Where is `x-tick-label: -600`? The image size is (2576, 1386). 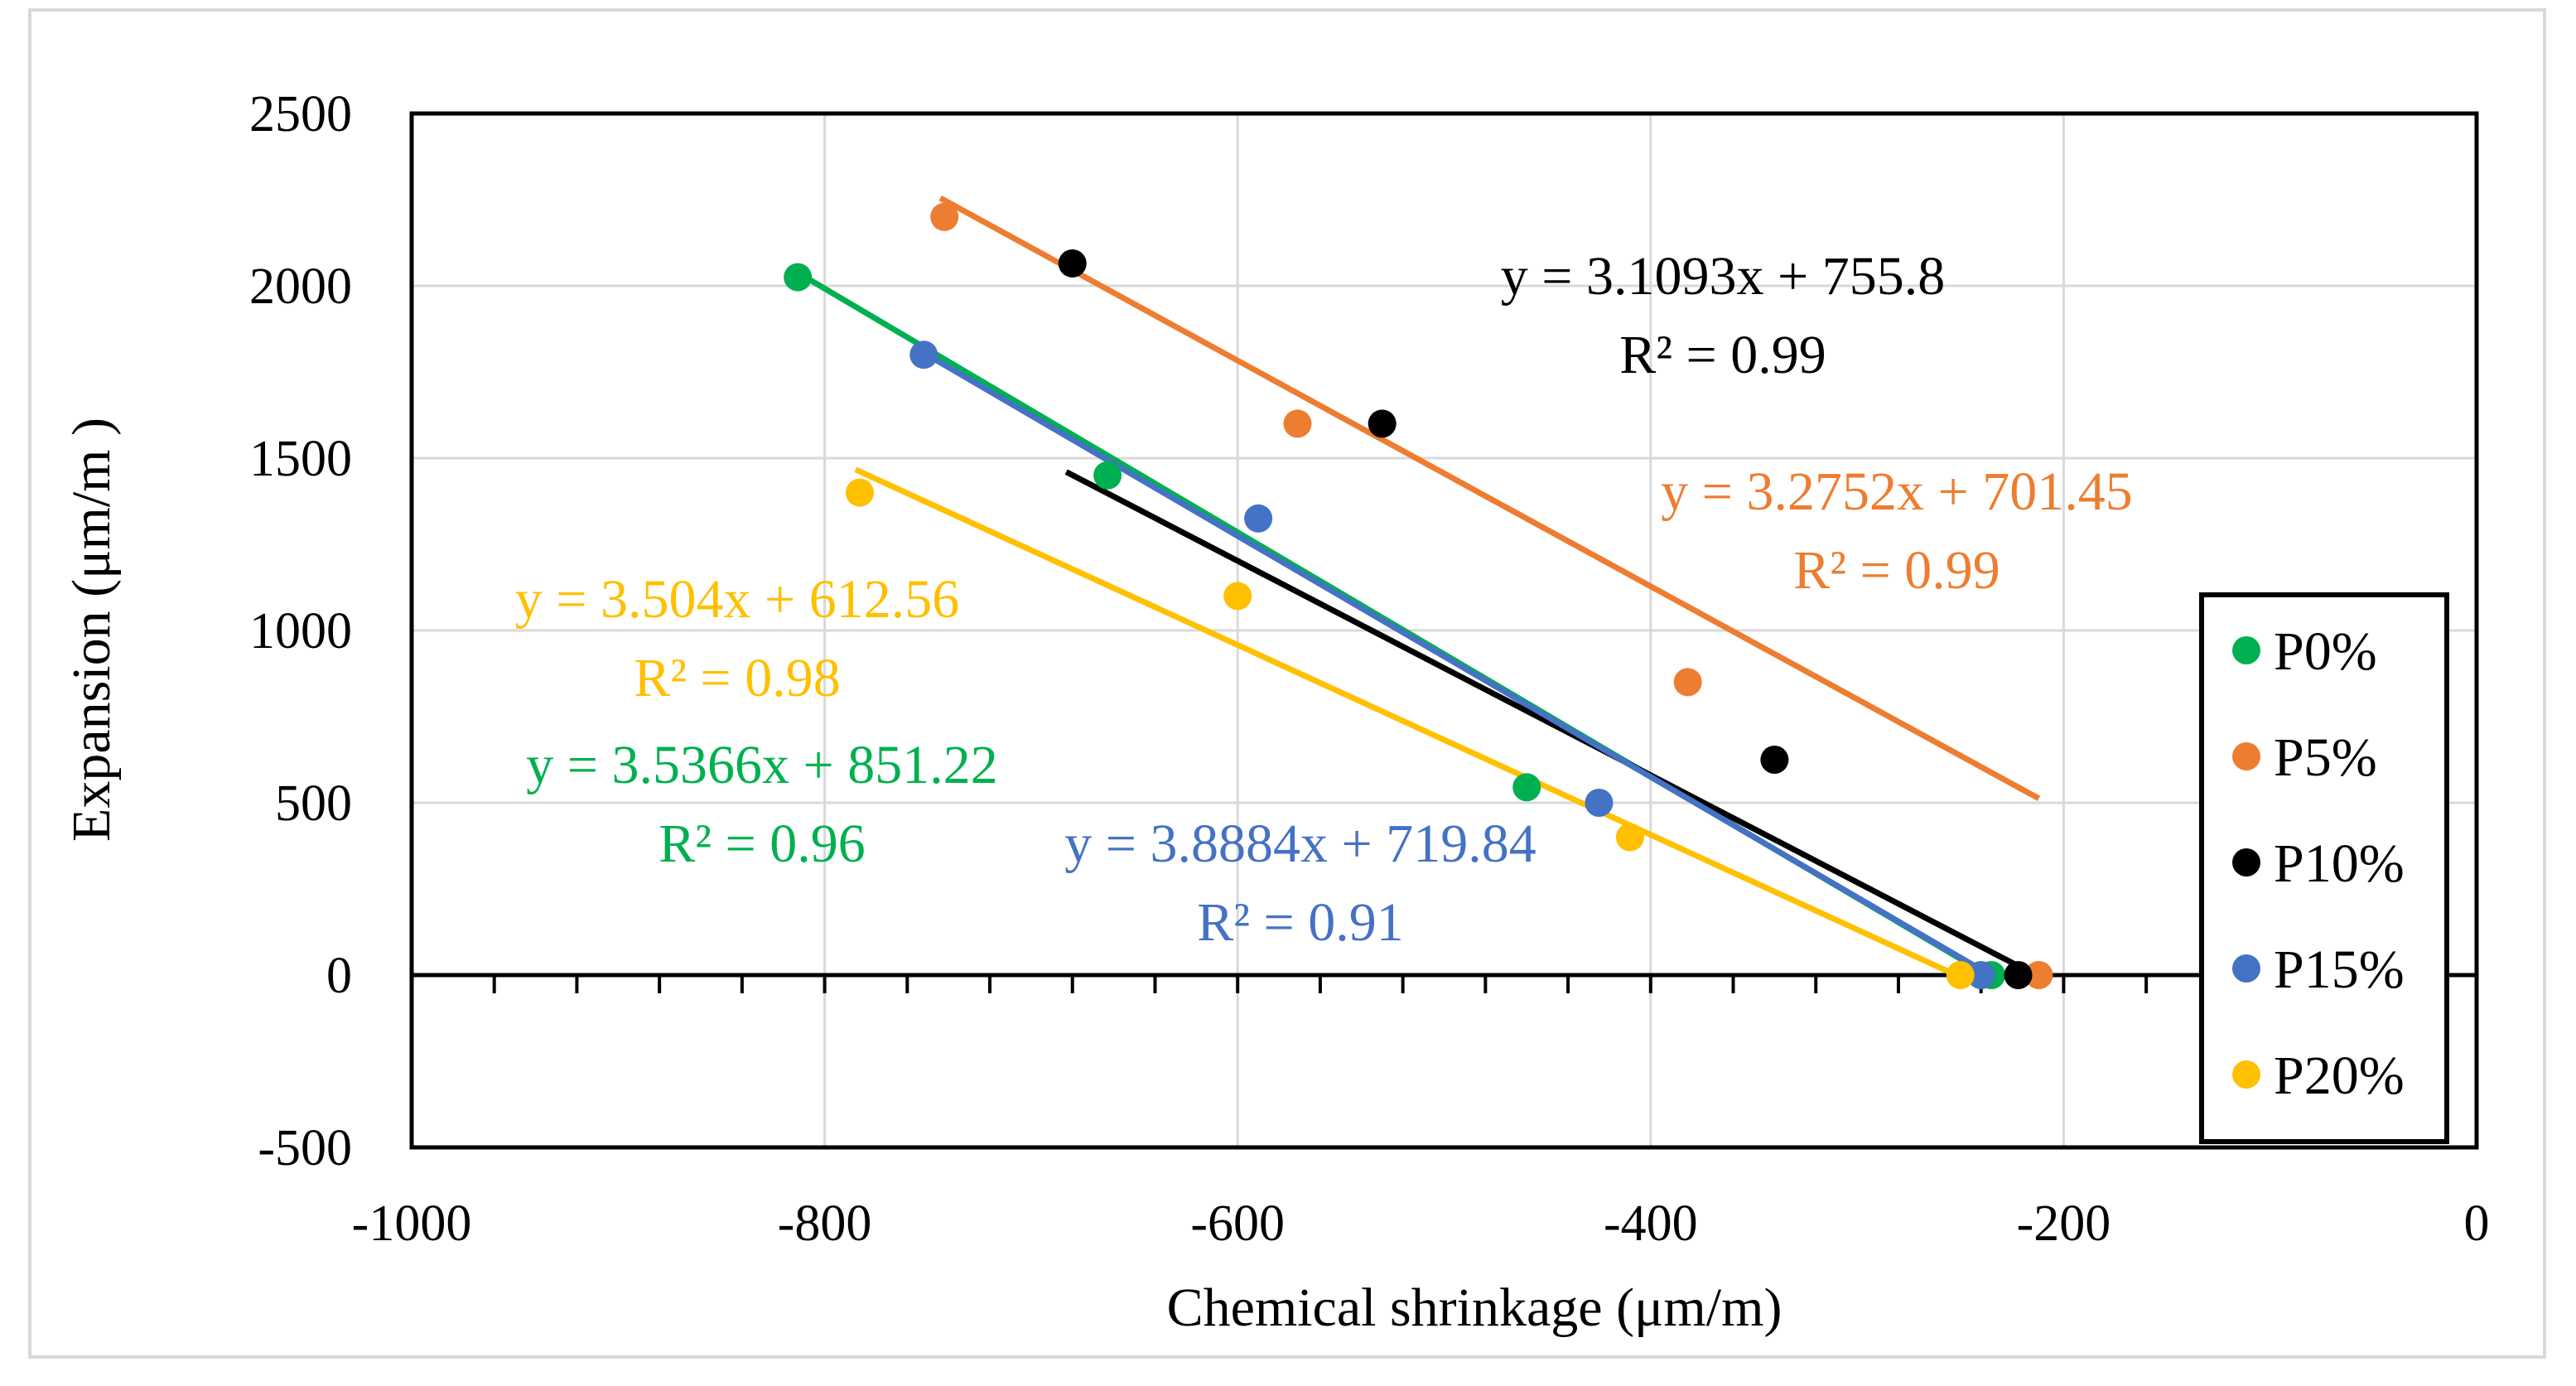
x-tick-label: -600 is located at coordinates (1237, 1223).